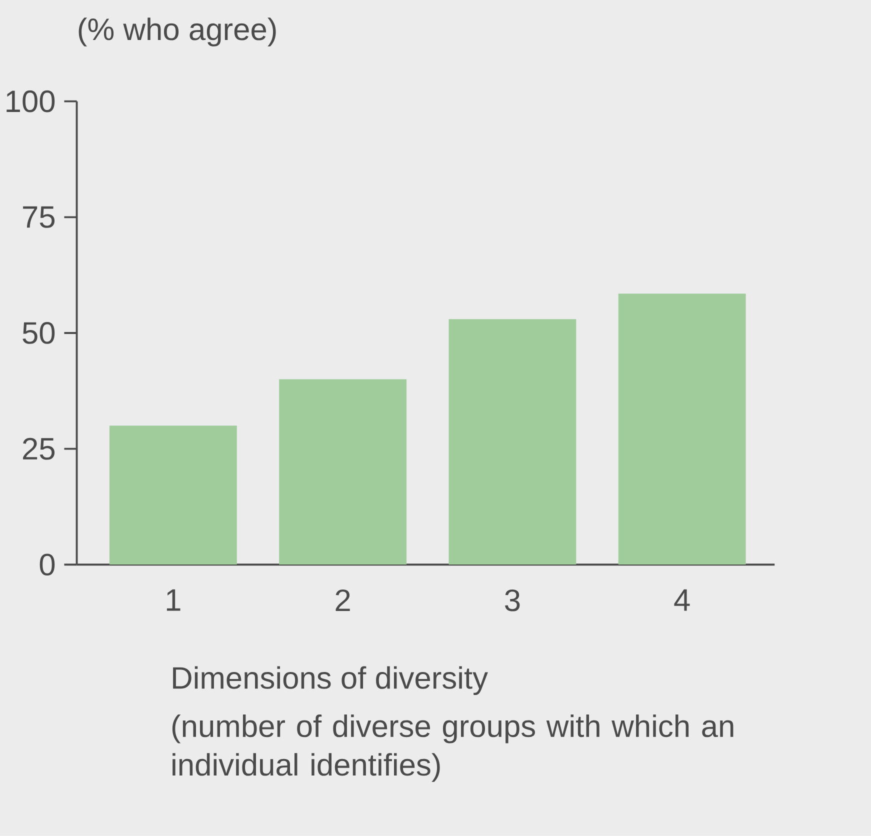 The image size is (871, 836). What do you see at coordinates (512, 601) in the screenshot?
I see `x-tick-label: 3` at bounding box center [512, 601].